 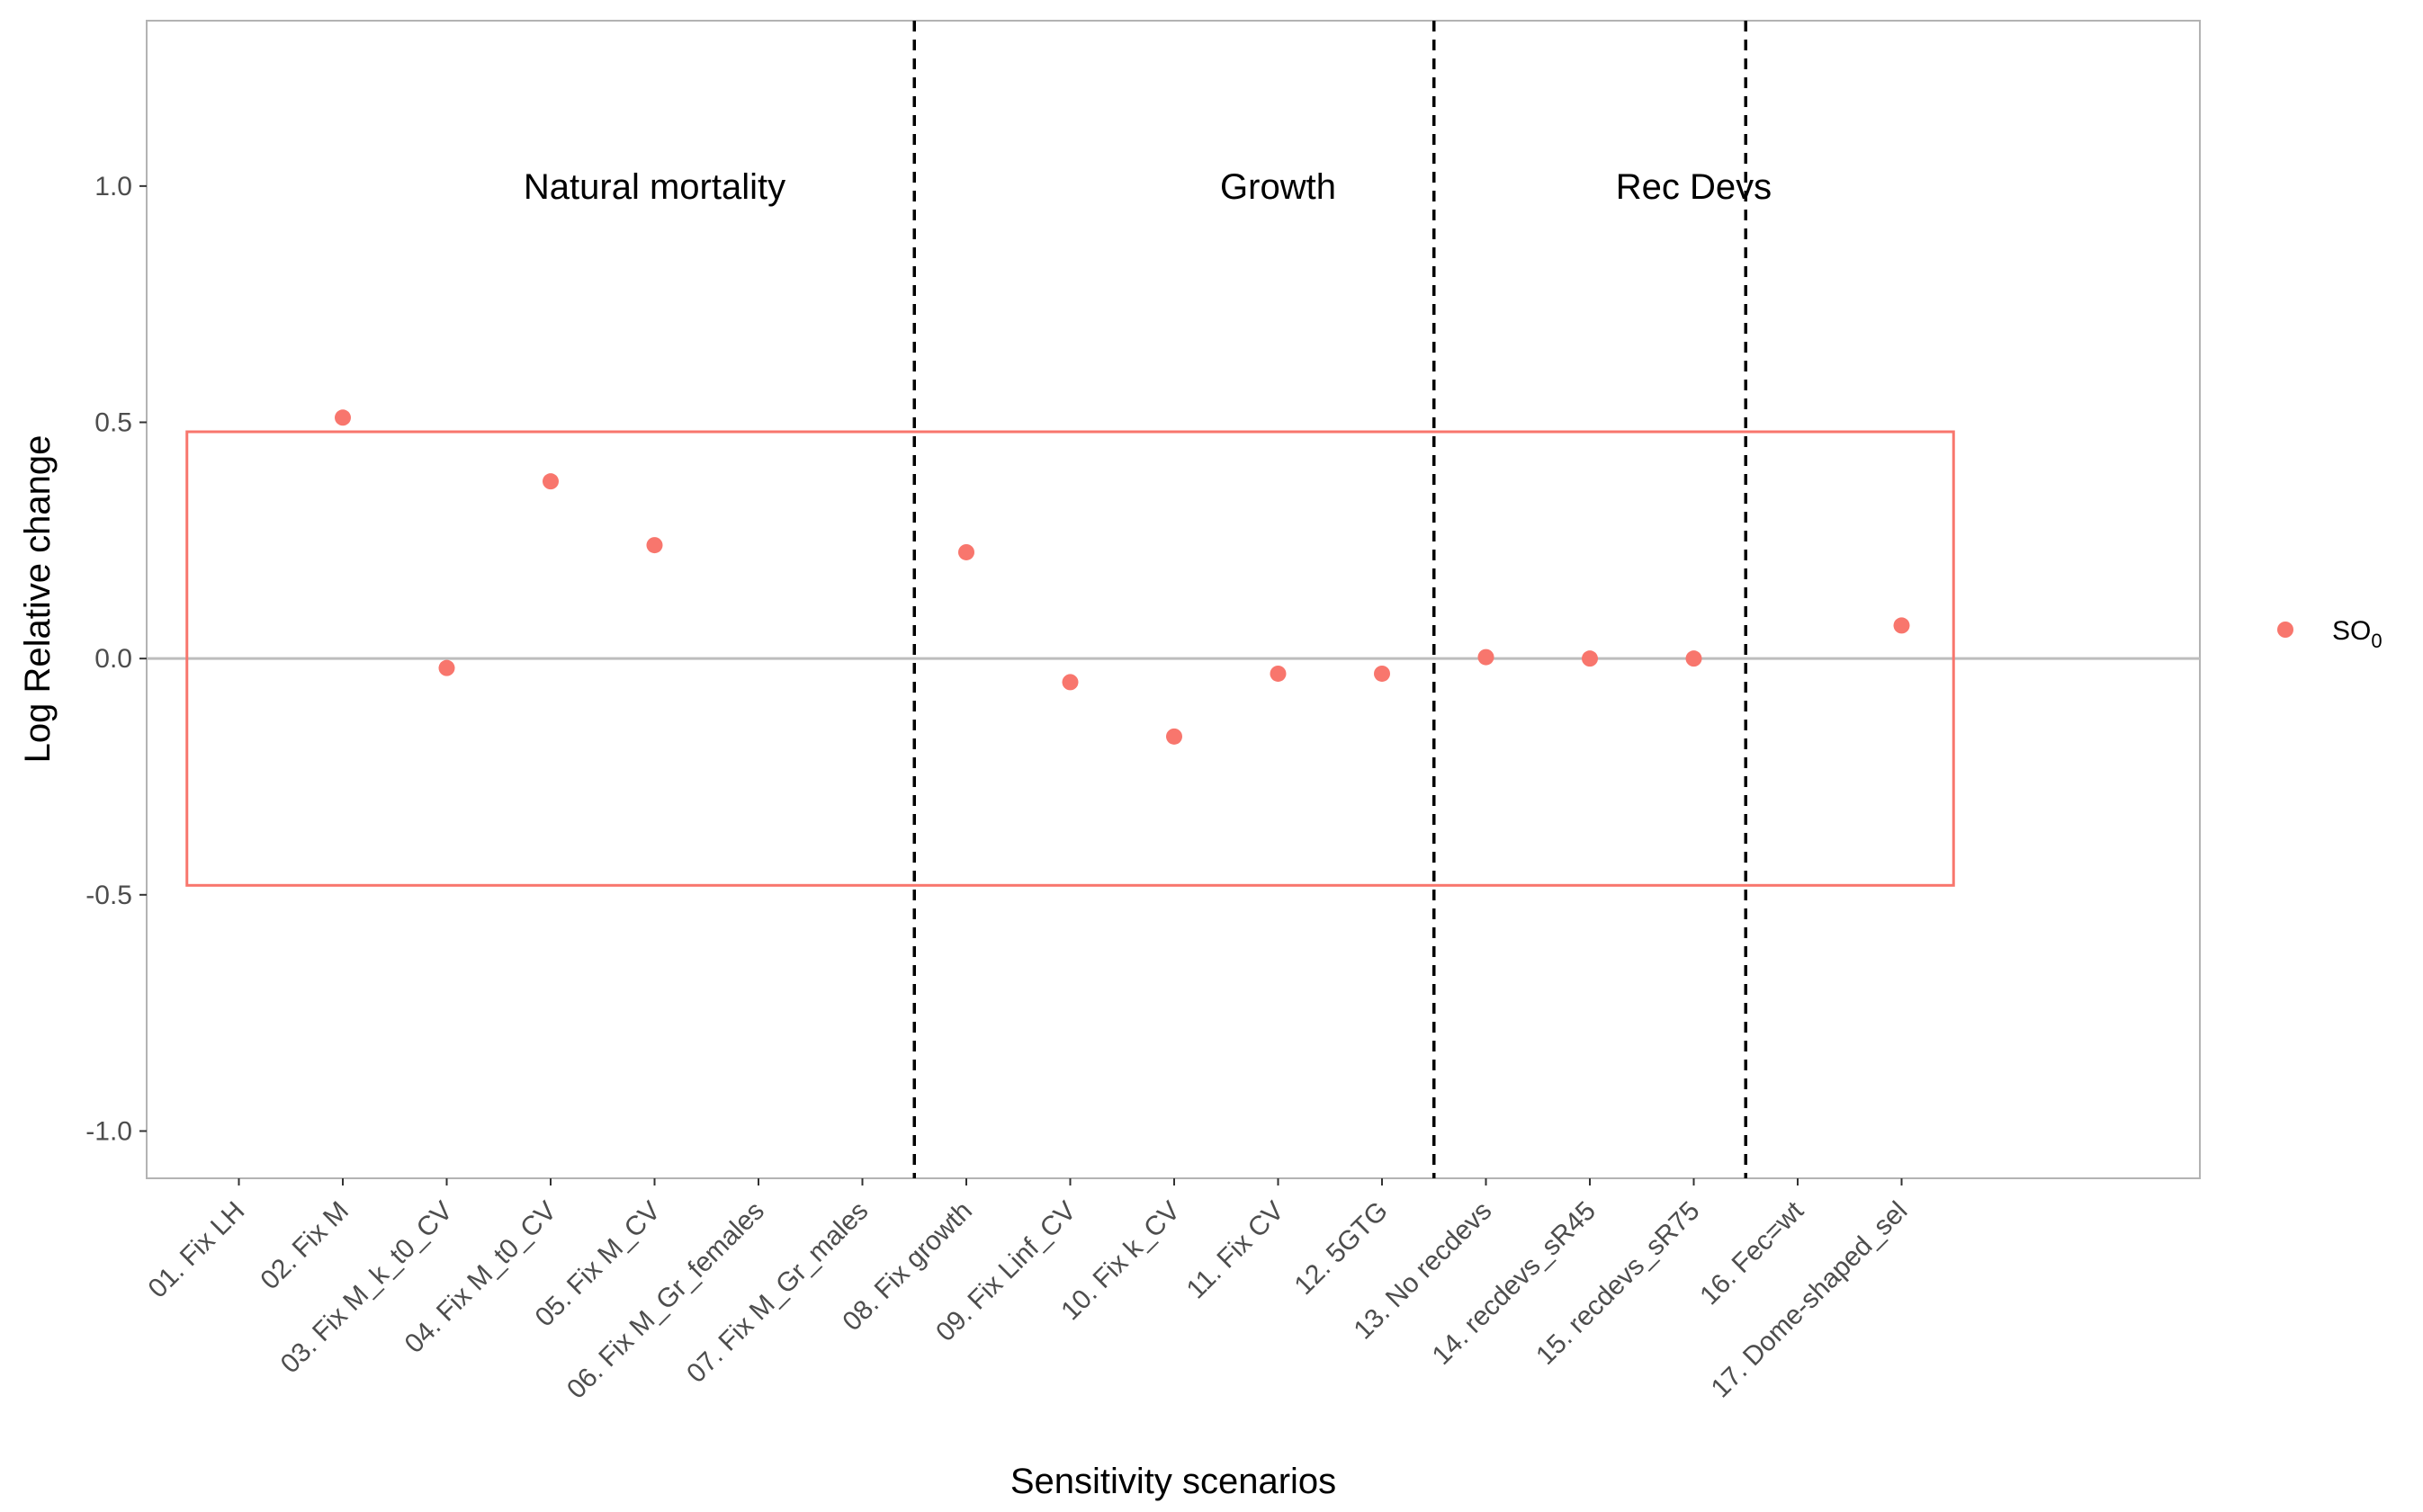 I want to click on x-tick-label: 12. 5GTG, so click(x=1340, y=1248).